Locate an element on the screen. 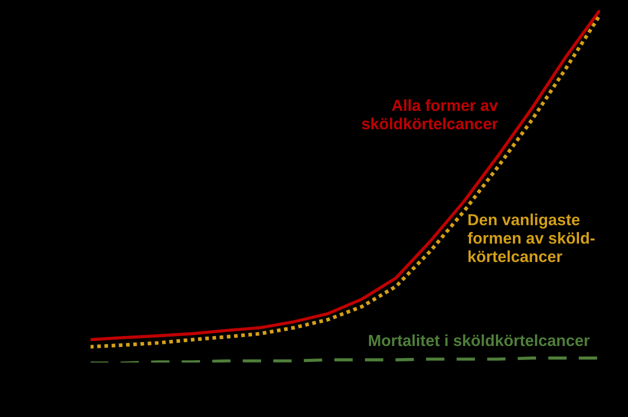 The height and width of the screenshot is (417, 628). series-label: Alla former av sköldkörtelcancer is located at coordinates (430, 114).